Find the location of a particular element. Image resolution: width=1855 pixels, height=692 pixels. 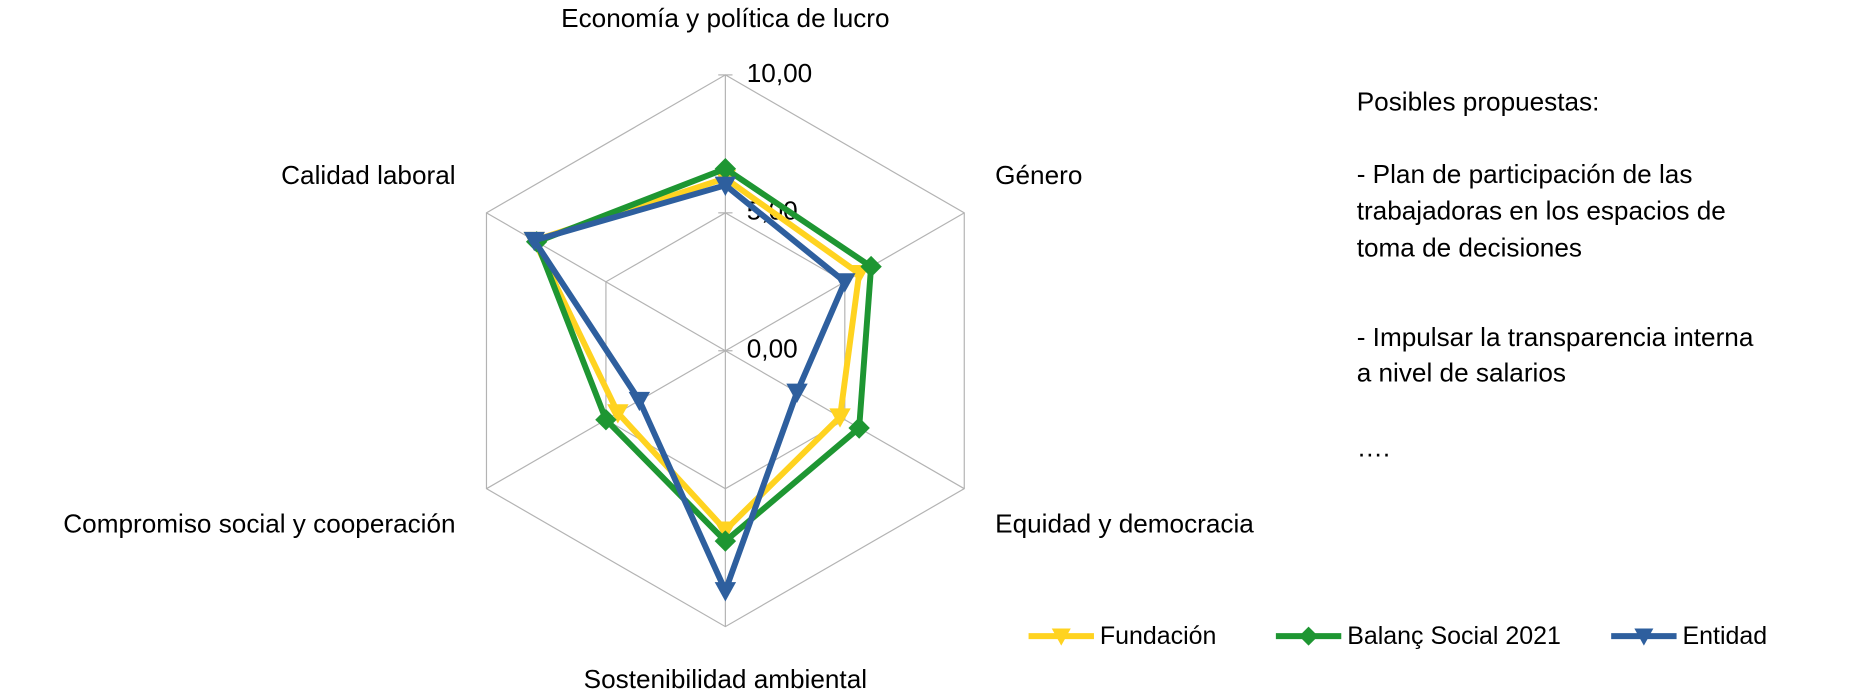

r-tick-label: 10,00 is located at coordinates (779, 73).